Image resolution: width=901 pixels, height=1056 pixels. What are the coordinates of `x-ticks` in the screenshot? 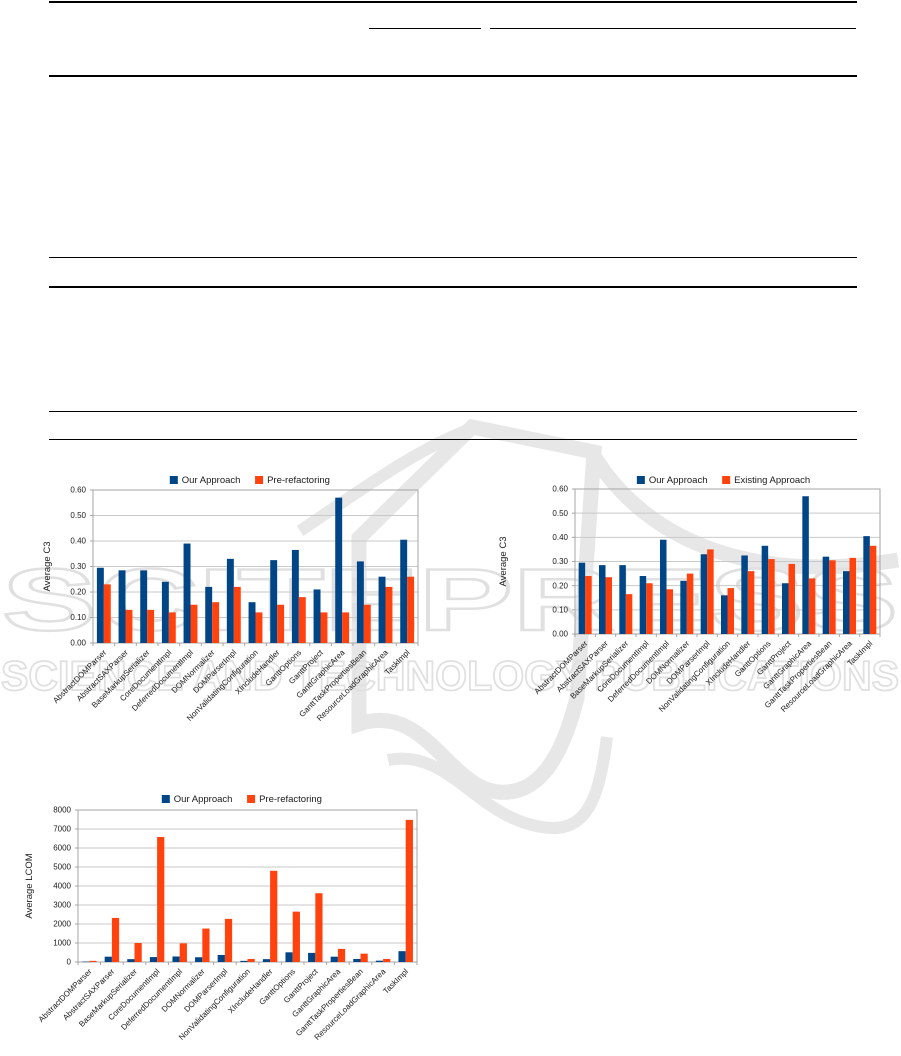 It's located at (727, 635).